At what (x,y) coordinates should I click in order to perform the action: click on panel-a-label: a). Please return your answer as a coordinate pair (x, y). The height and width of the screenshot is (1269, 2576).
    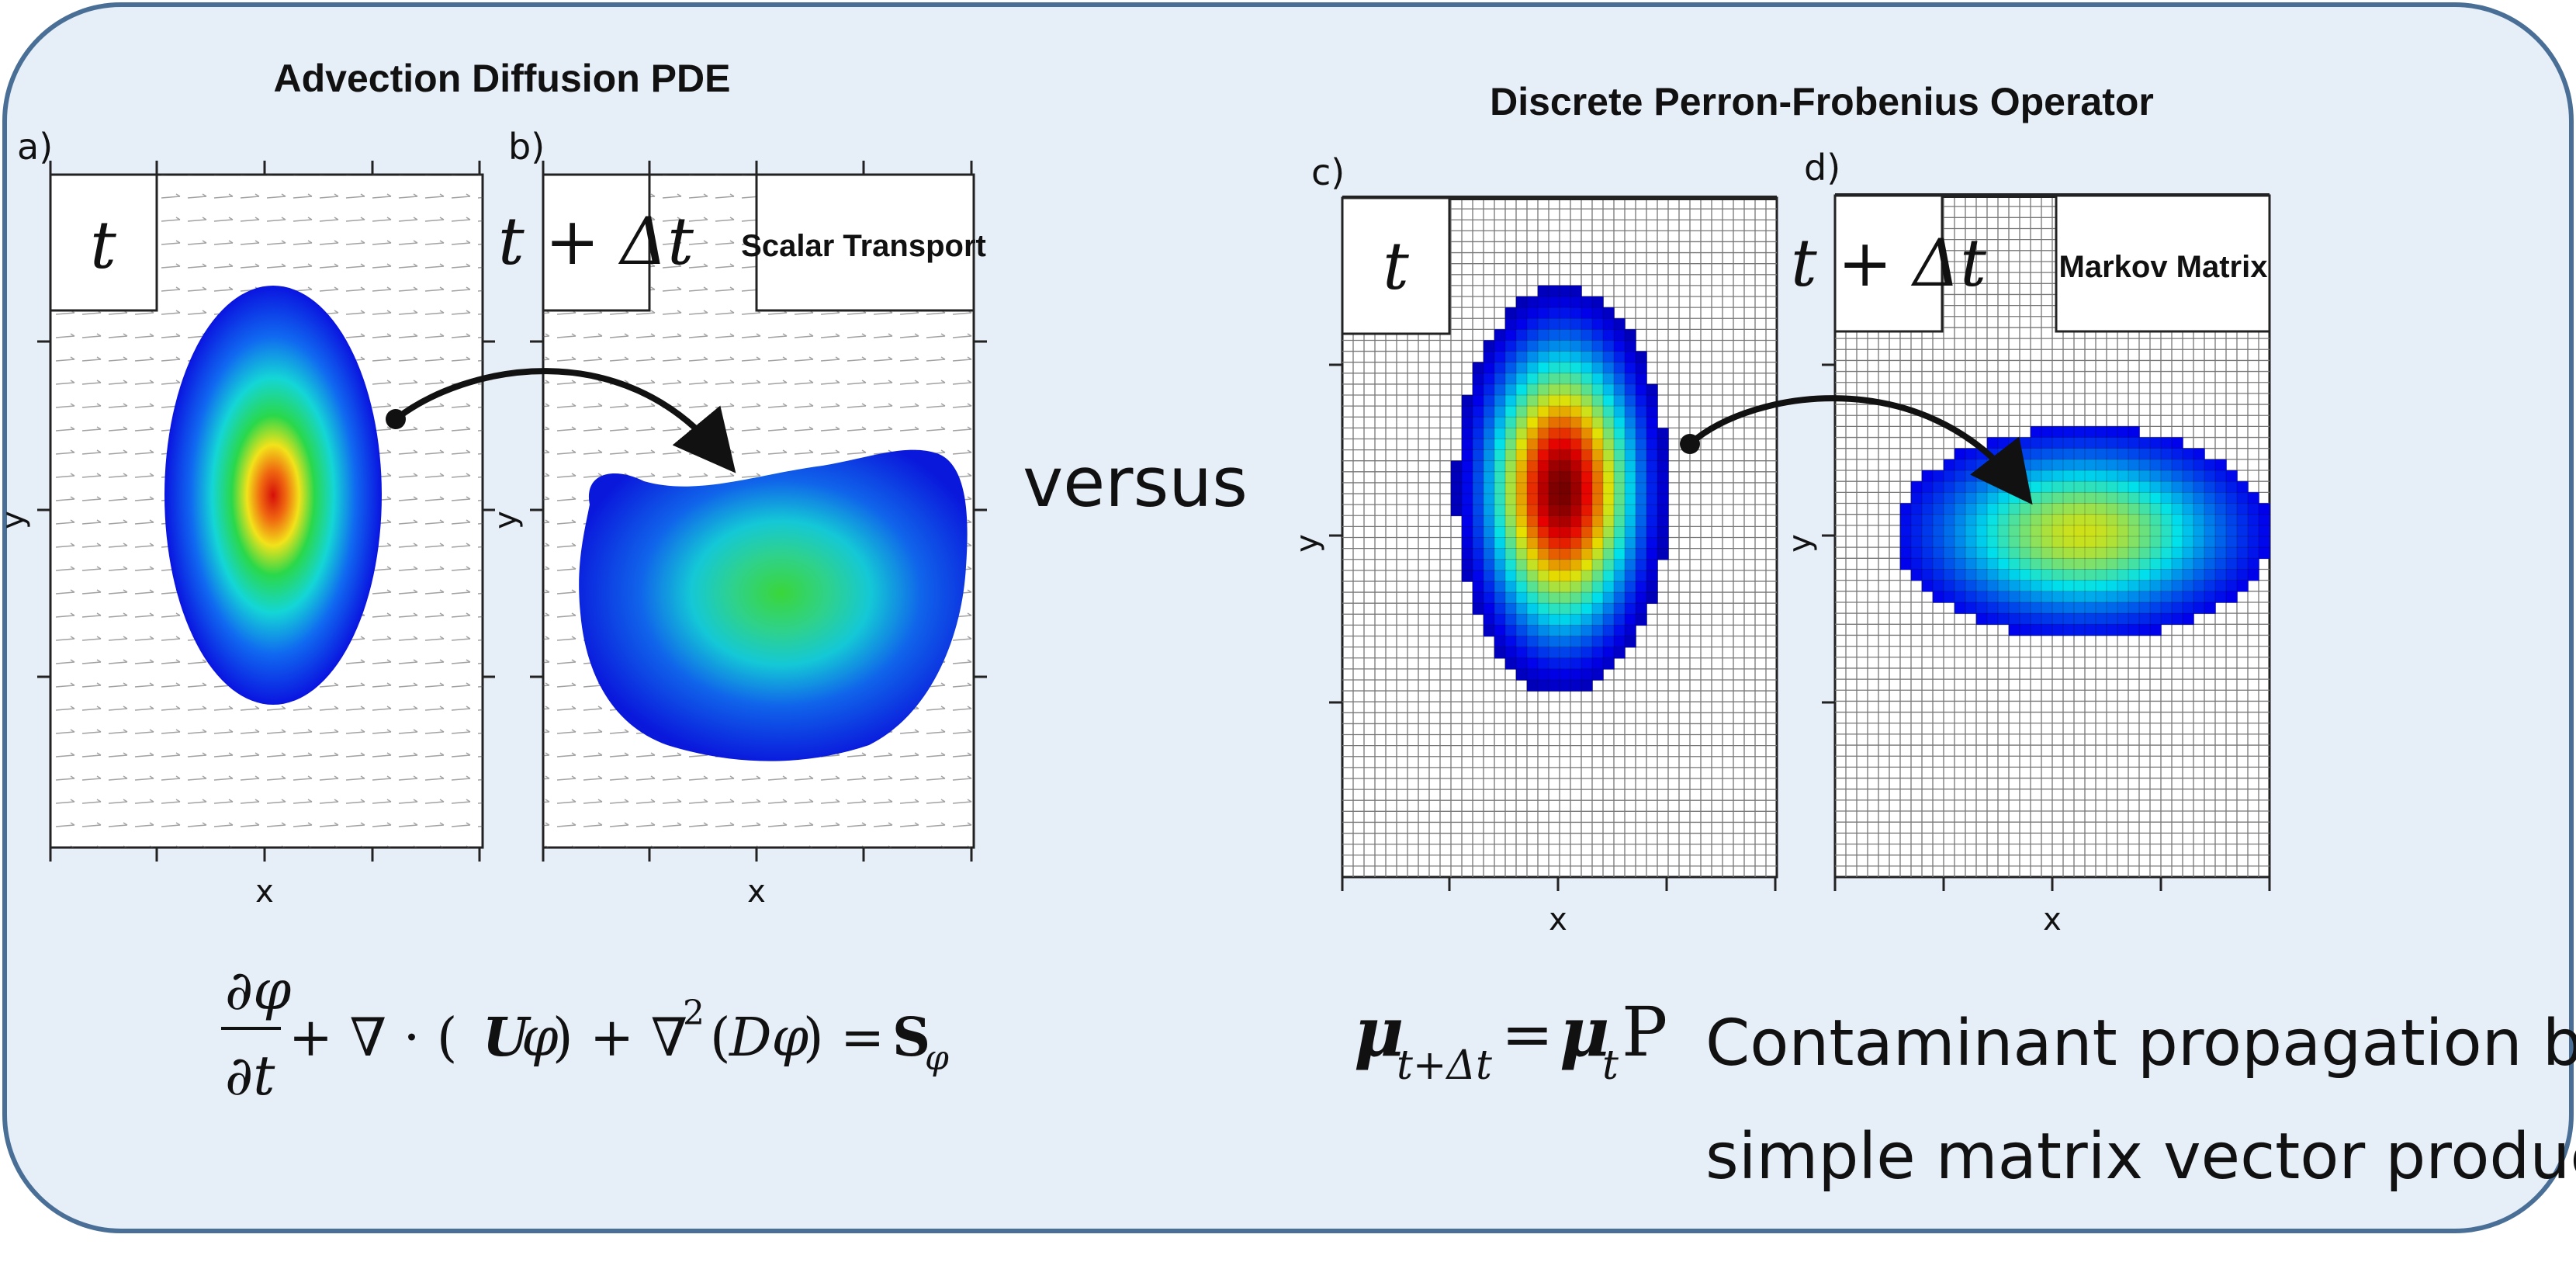
    Looking at the image, I should click on (35, 147).